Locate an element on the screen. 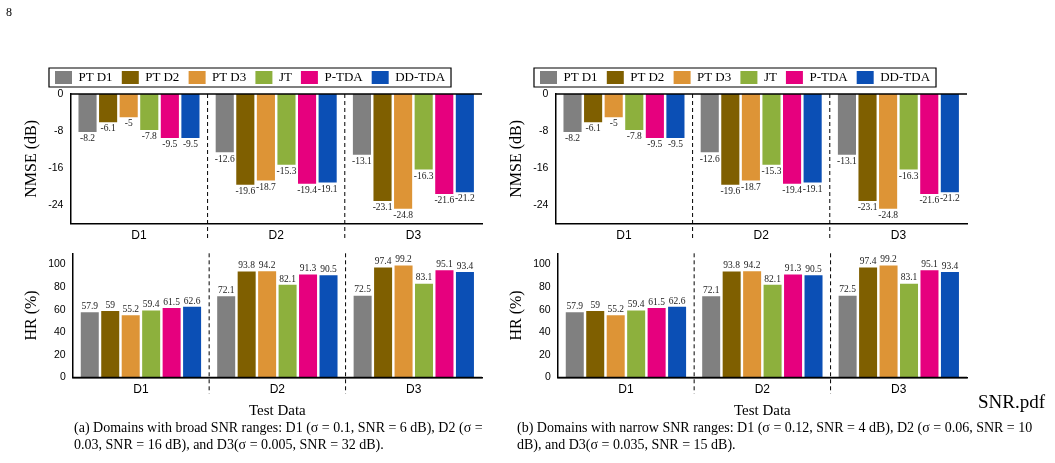  data-label: 59 is located at coordinates (595, 304).